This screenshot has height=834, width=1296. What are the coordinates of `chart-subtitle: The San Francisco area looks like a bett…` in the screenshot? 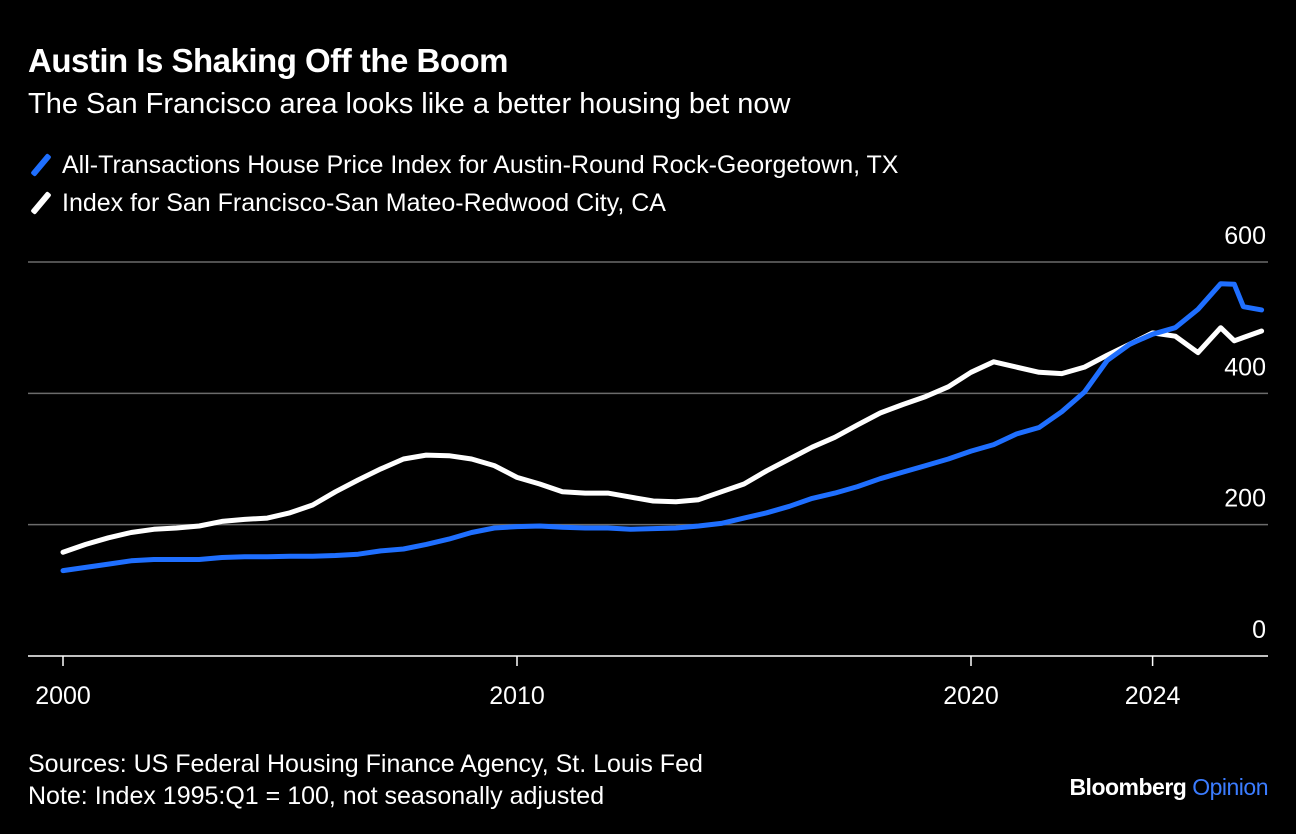 It's located at (409, 104).